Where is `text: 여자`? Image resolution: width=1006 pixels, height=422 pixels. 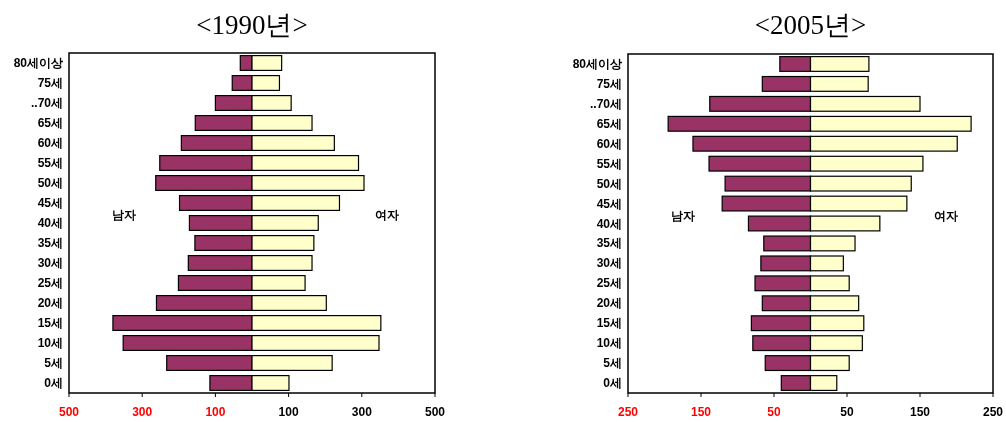 text: 여자 is located at coordinates (945, 215).